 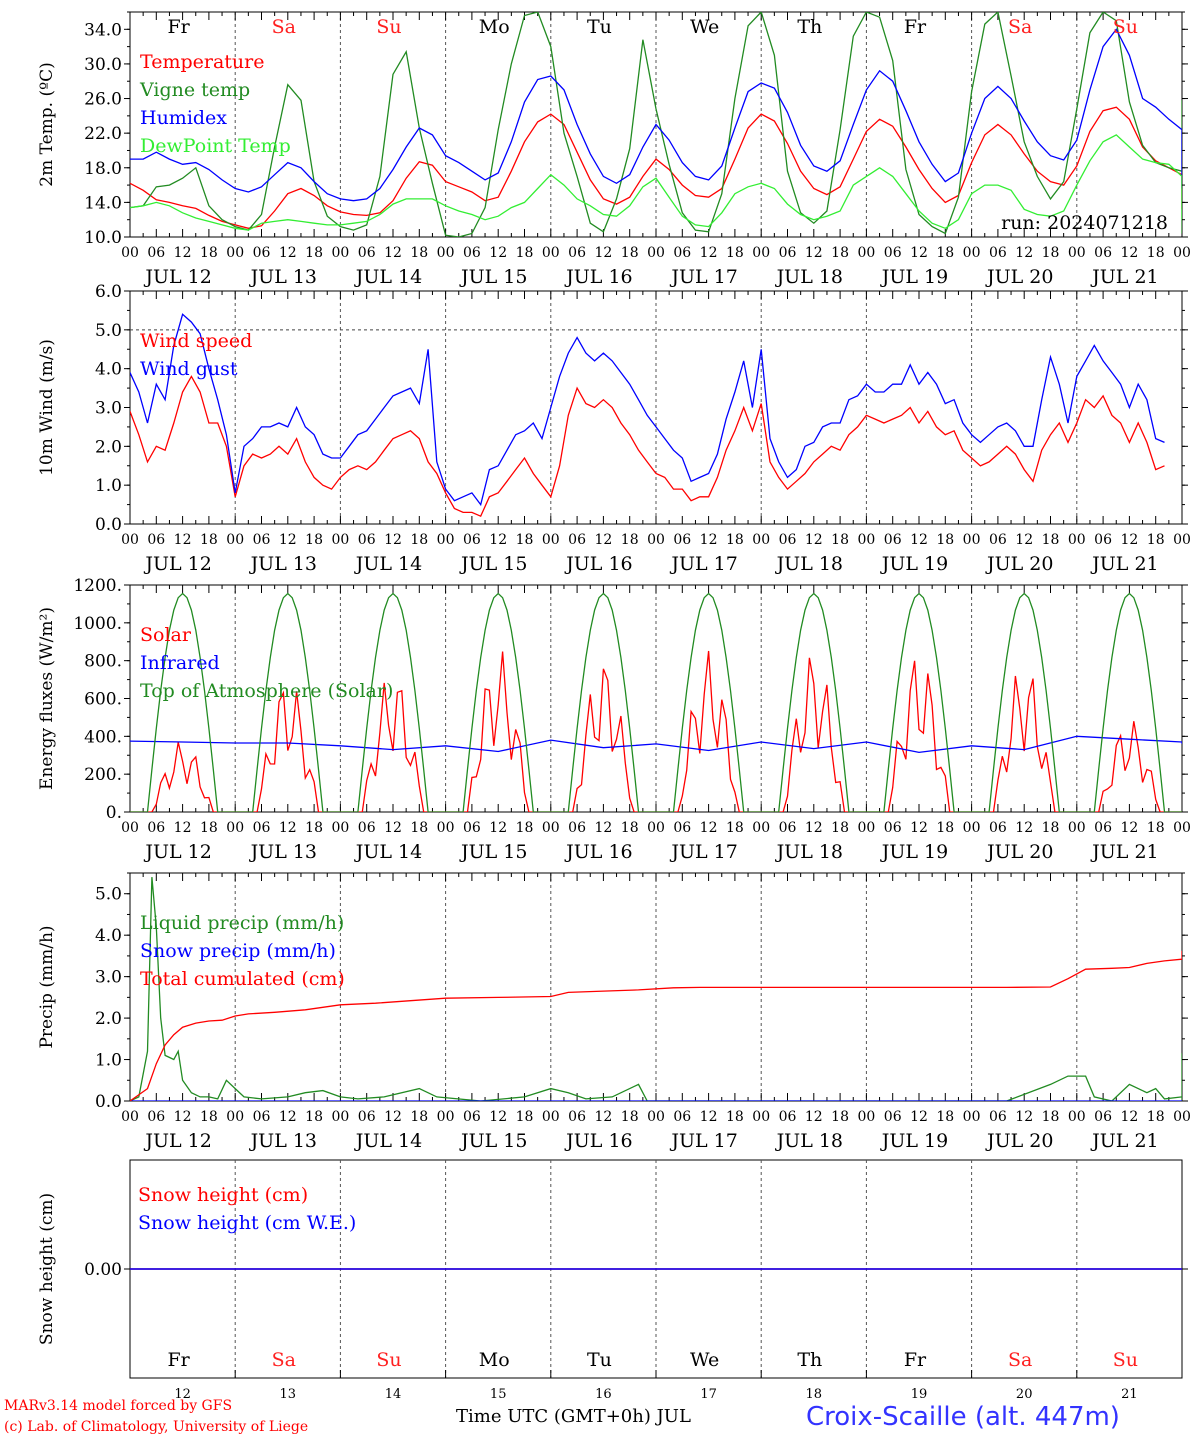 I want to click on x-day-label: JUL 15, so click(x=493, y=564).